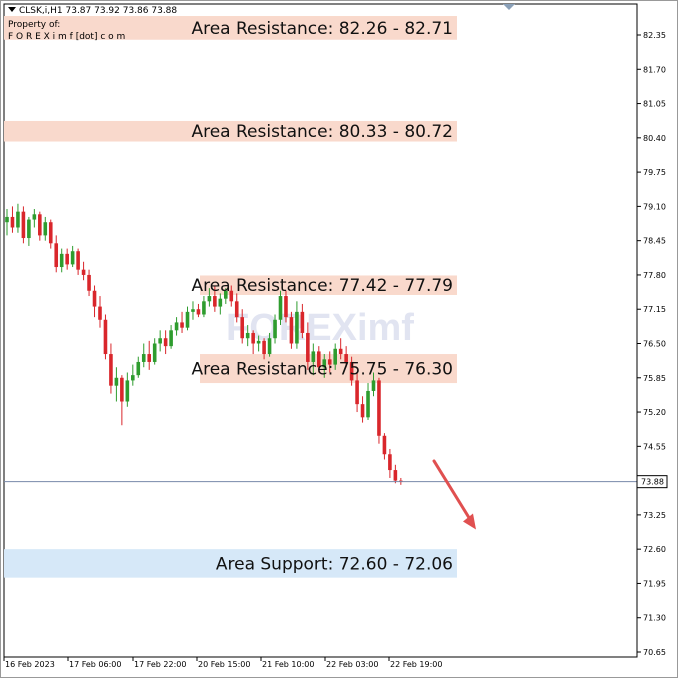 This screenshot has width=678, height=678. Describe the element at coordinates (654, 515) in the screenshot. I see `y-tick-label: 73.25` at that location.